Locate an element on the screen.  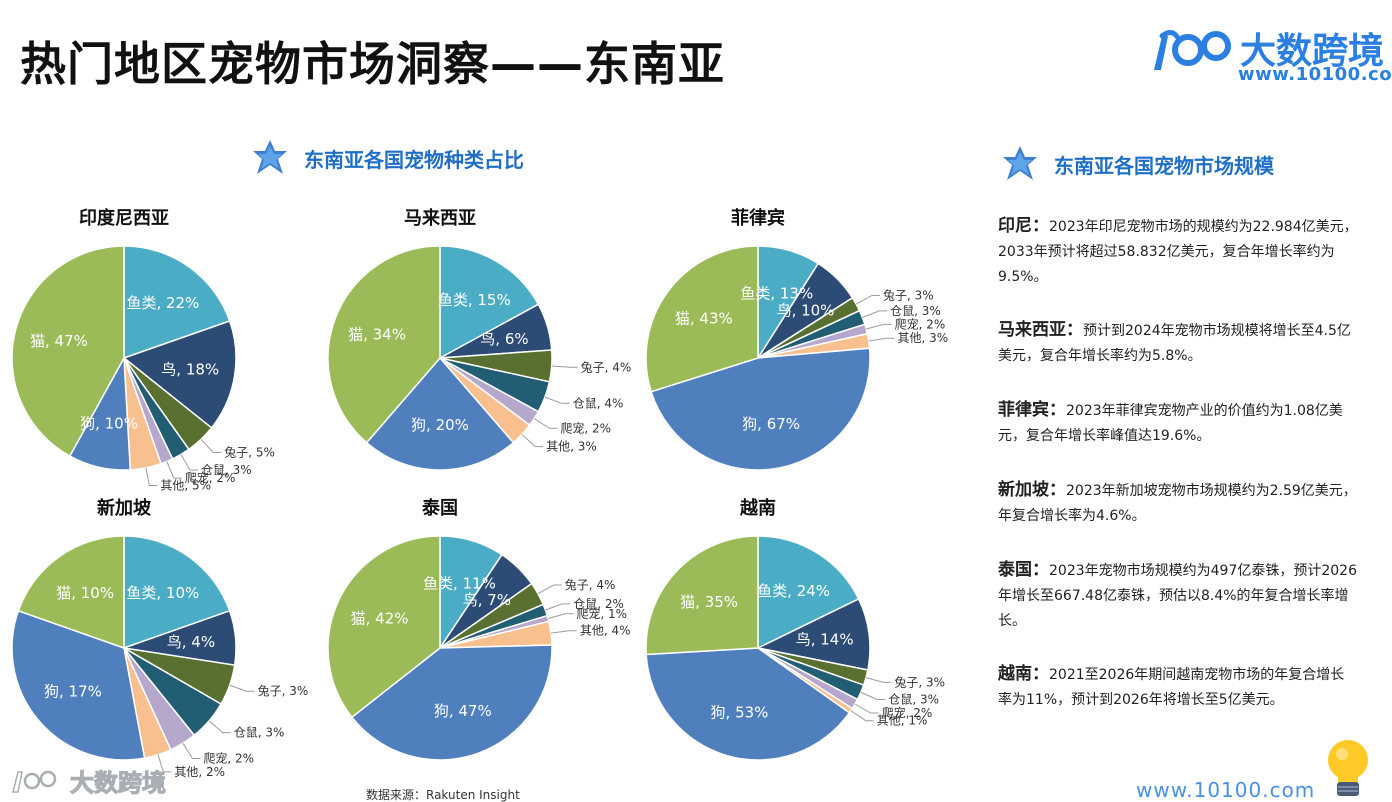
market-item-singapore: 新加坡：2023年新加坡宠物市场规模约为2.59亿美元，年复合增长率为4.6%。 is located at coordinates (1178, 503).